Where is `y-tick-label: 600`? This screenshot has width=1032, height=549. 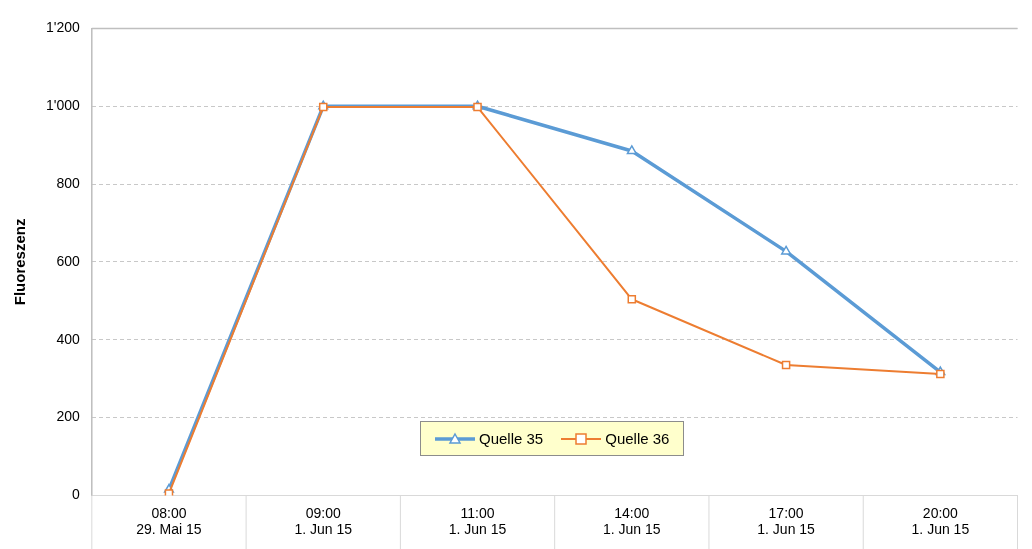
y-tick-label: 600 is located at coordinates (68, 260).